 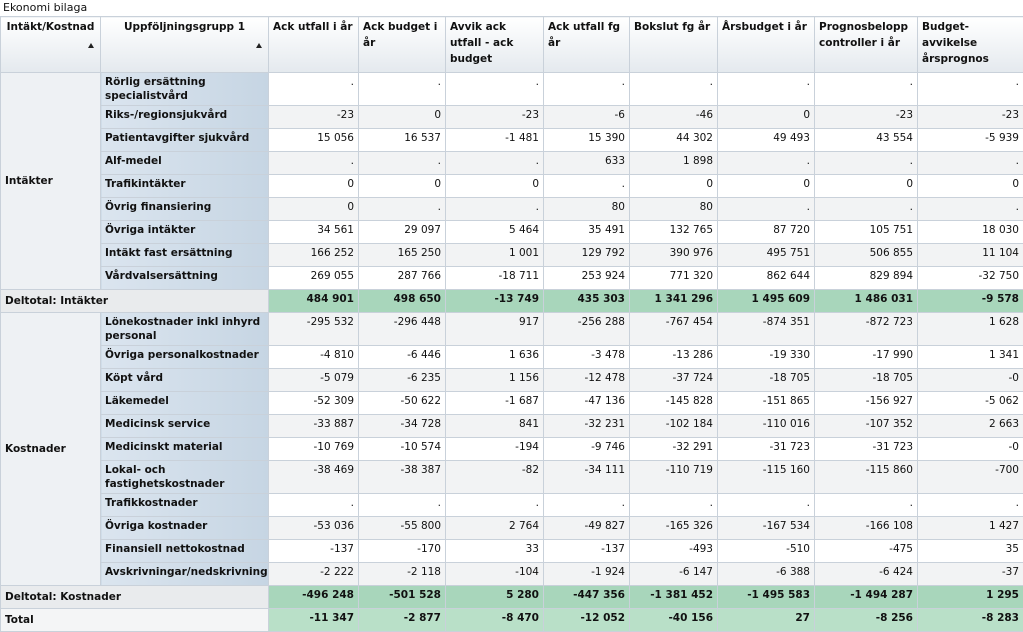 What do you see at coordinates (766, 597) in the screenshot?
I see `value-cell: -1 495 583` at bounding box center [766, 597].